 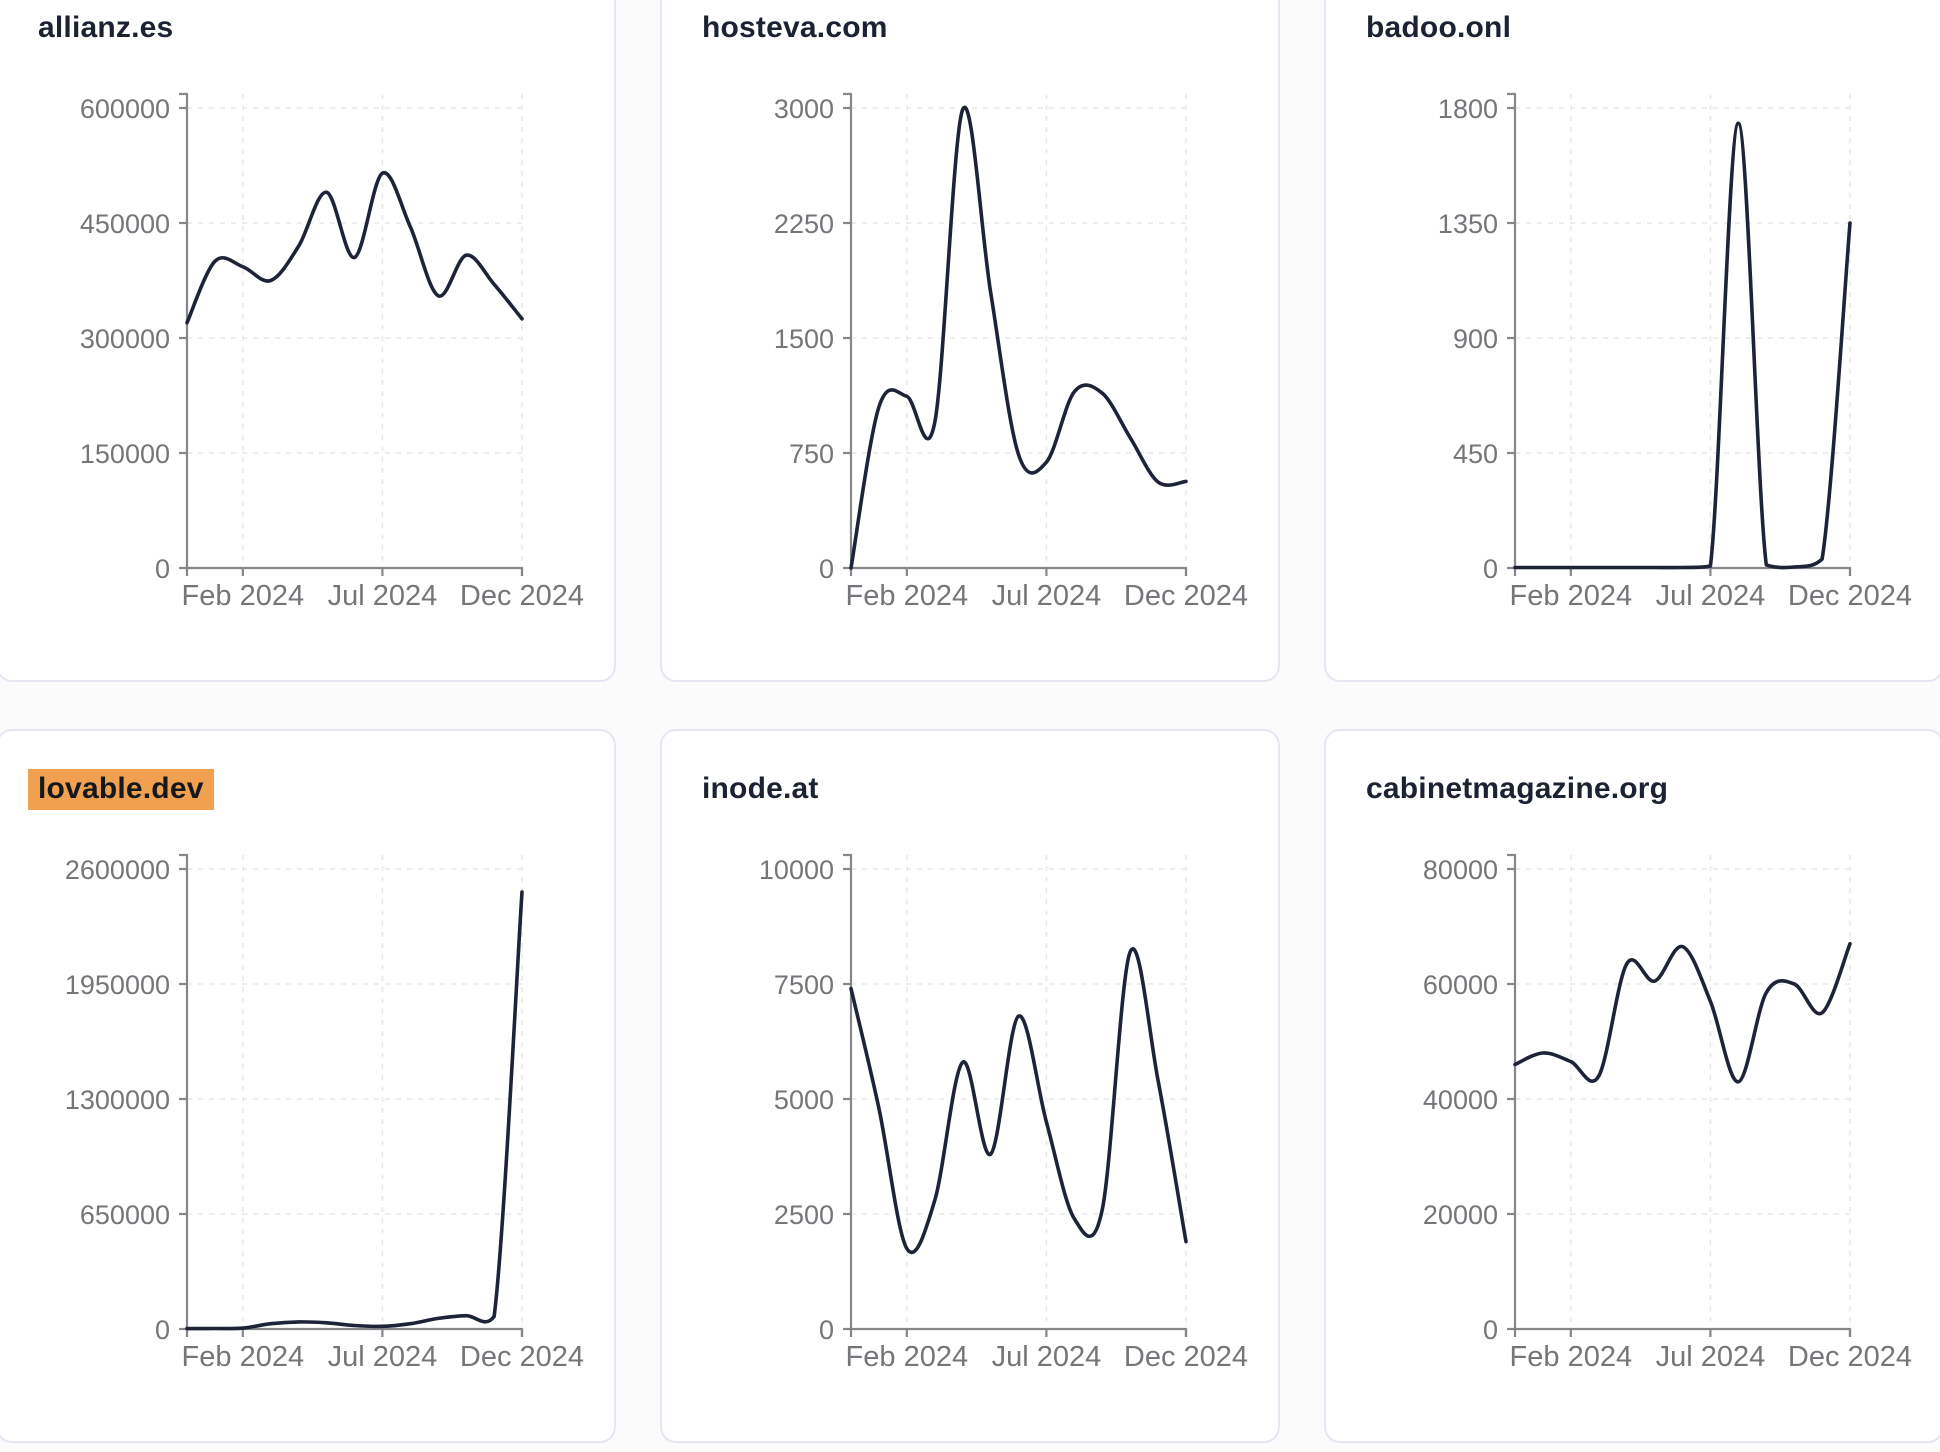 I want to click on domain-title: hosteva.com, so click(x=795, y=28).